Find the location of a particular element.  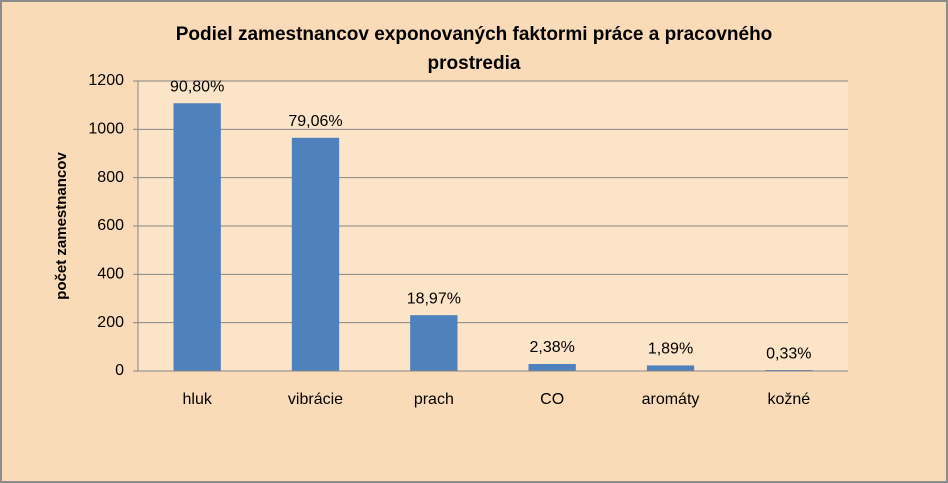

value-label: 18,97% is located at coordinates (434, 298).